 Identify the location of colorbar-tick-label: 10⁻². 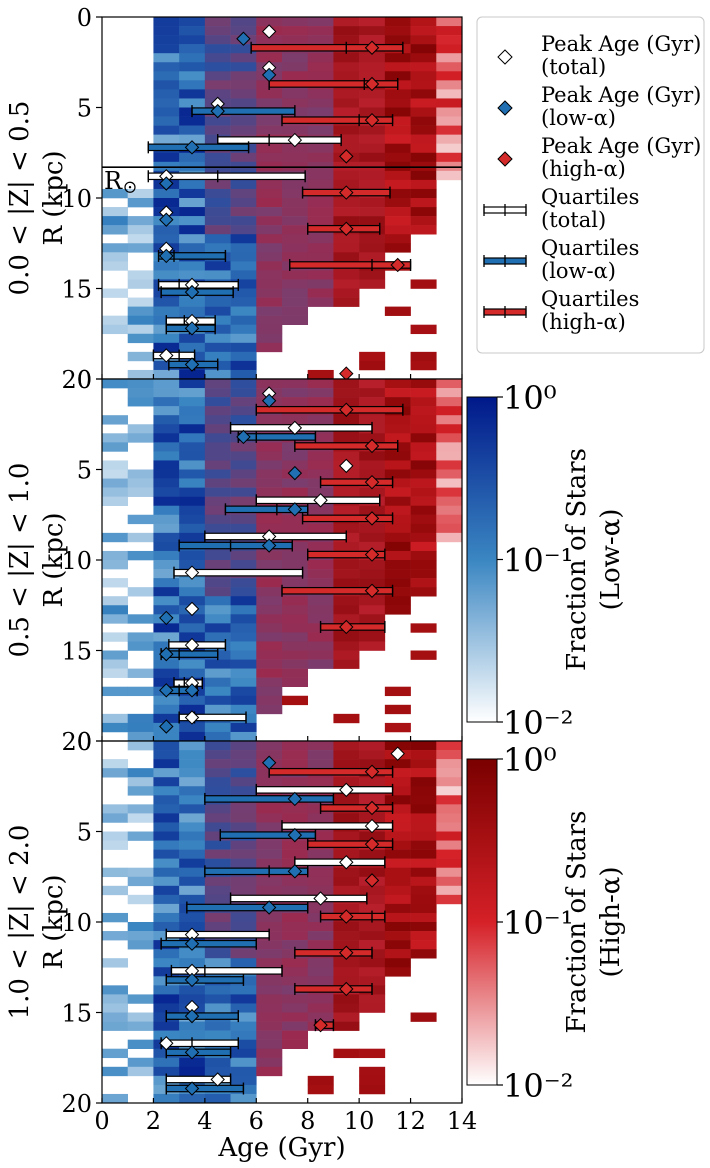
(538, 723).